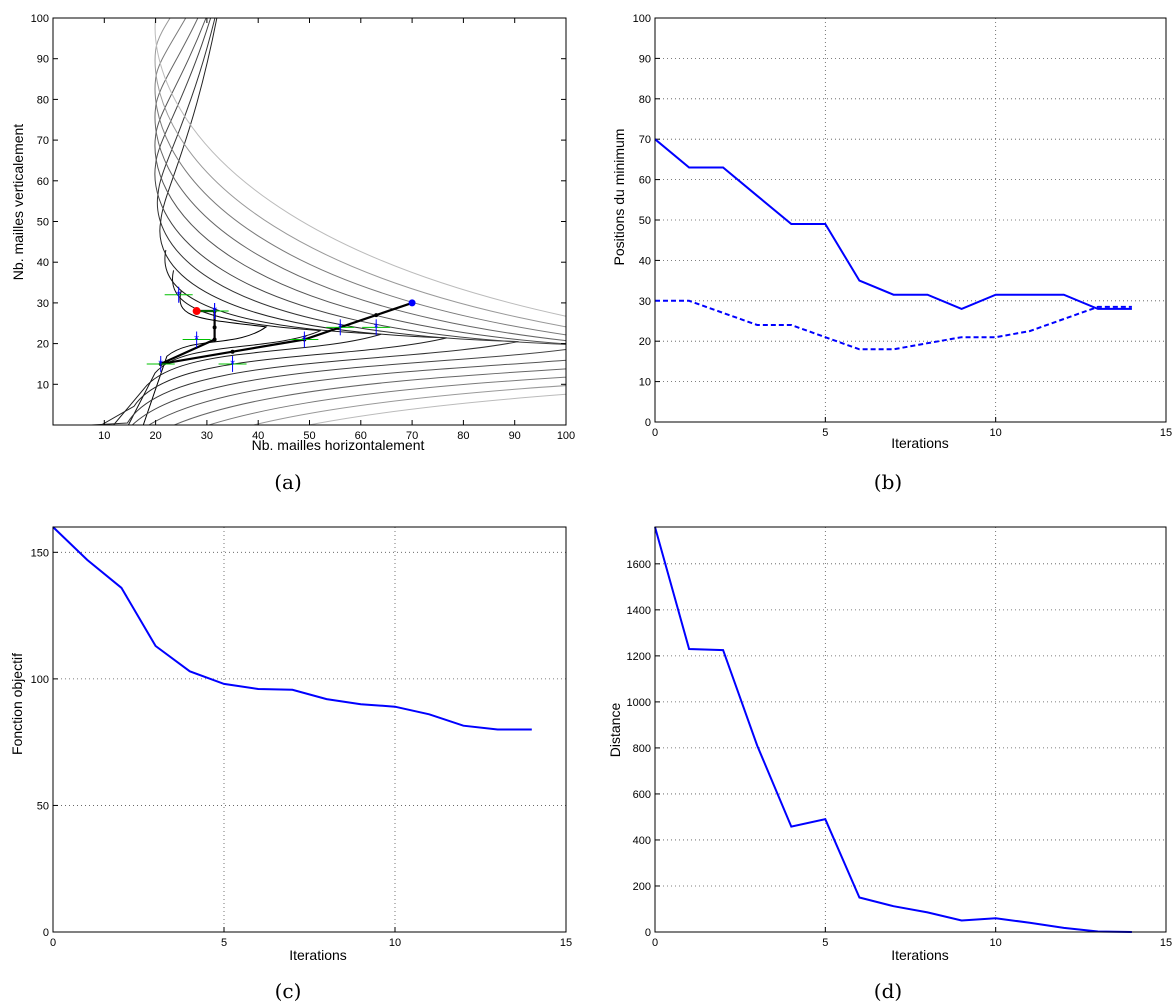 The image size is (1175, 1005). Describe the element at coordinates (920, 955) in the screenshot. I see `x-axis-label-d: Iterations` at that location.